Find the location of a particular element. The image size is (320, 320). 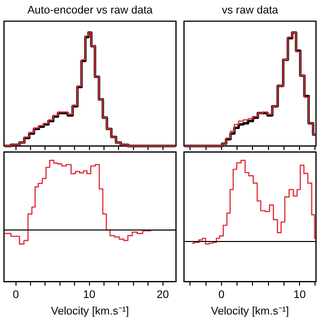

chart-title: vs raw data is located at coordinates (251, 10).